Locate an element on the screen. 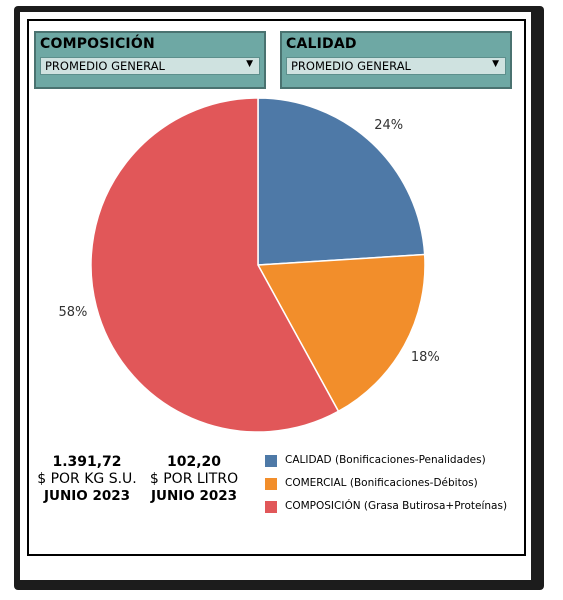  pie-percent-label: 58% is located at coordinates (73, 312).